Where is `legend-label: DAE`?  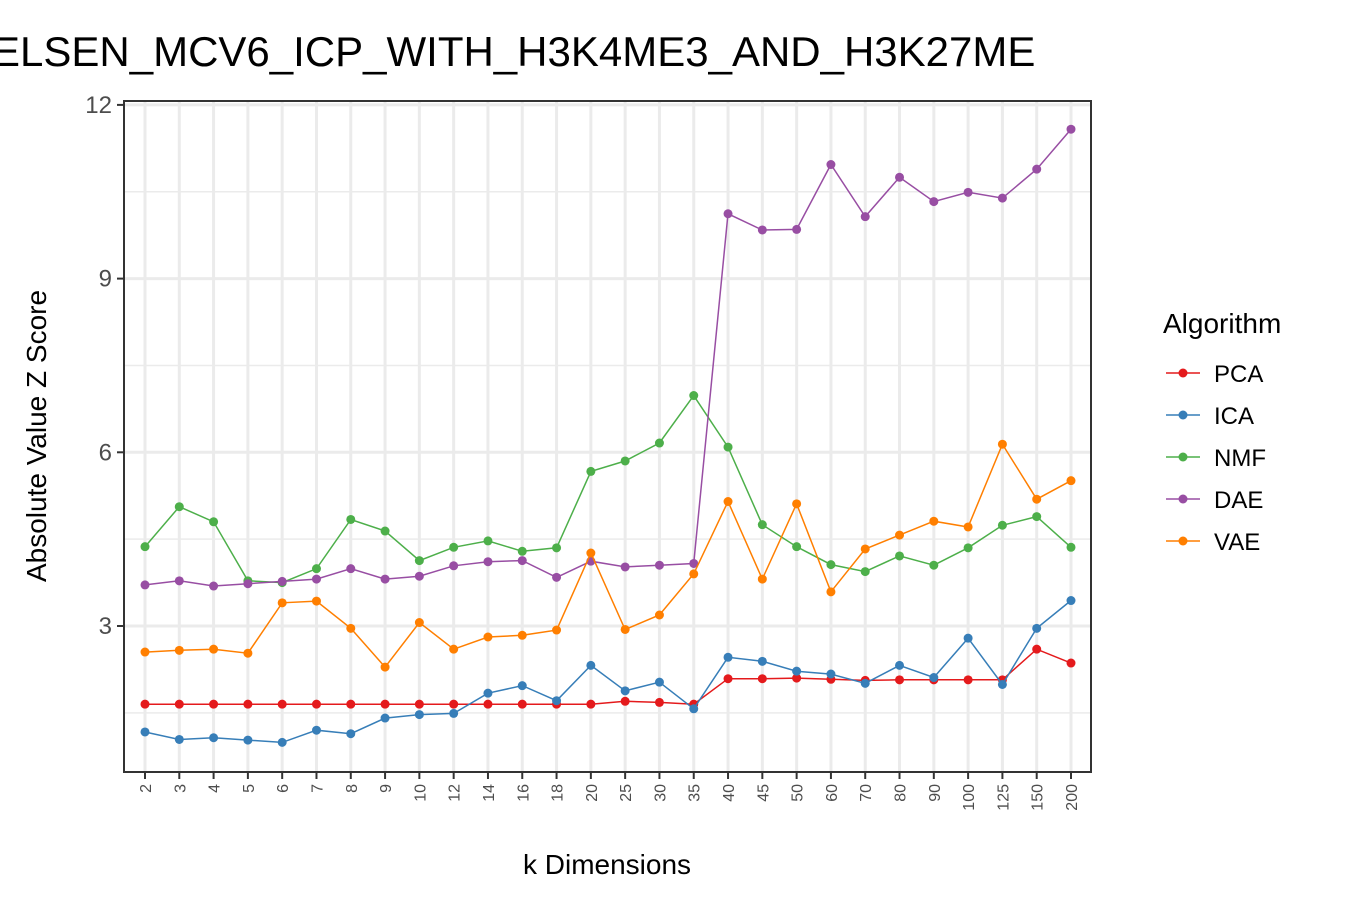 legend-label: DAE is located at coordinates (1238, 500).